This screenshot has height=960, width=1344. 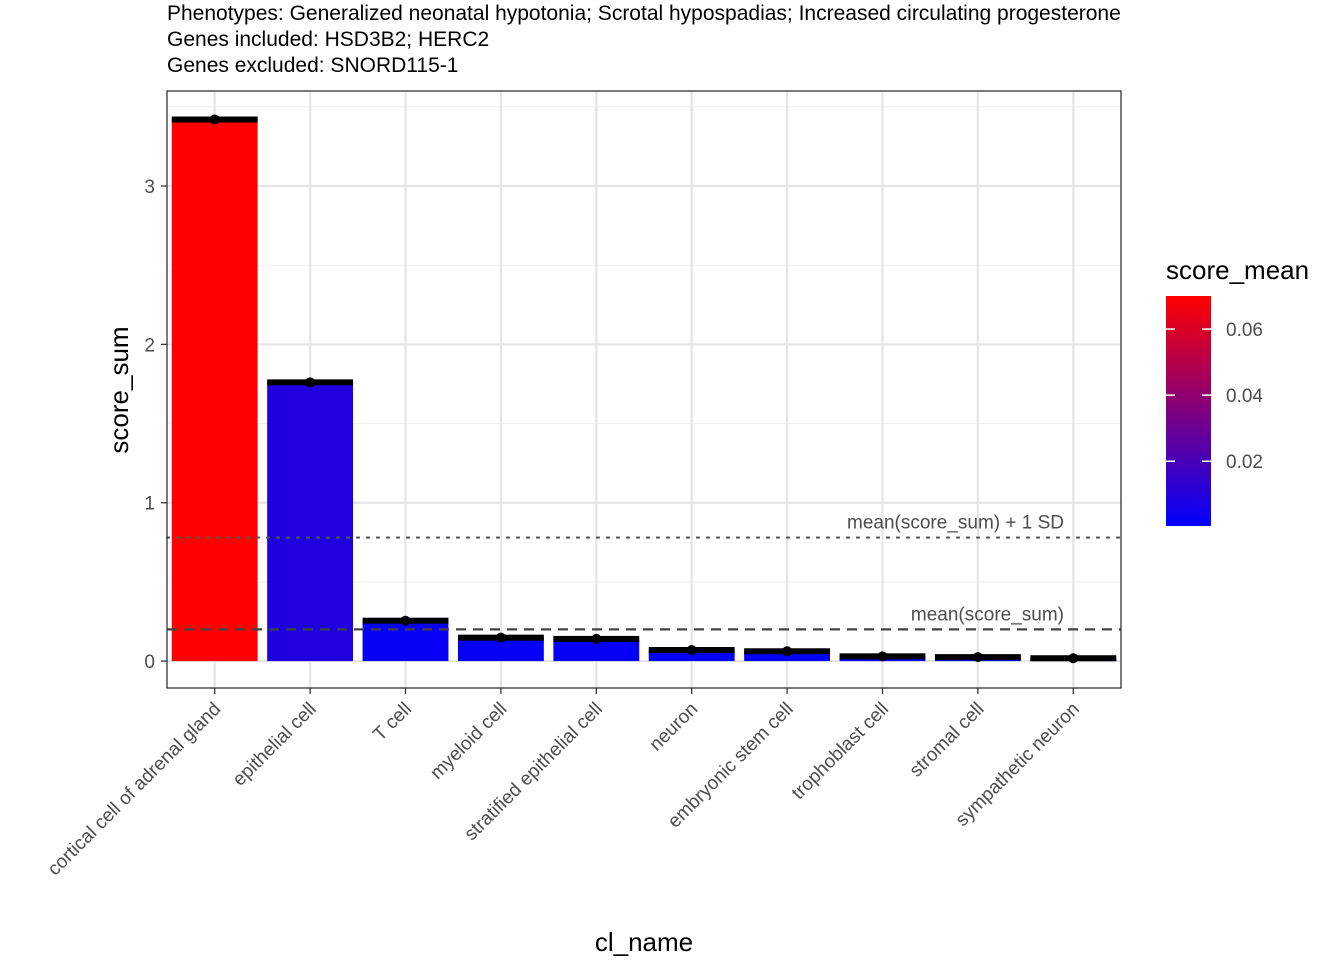 I want to click on y-axis-title: score_sum, so click(x=119, y=389).